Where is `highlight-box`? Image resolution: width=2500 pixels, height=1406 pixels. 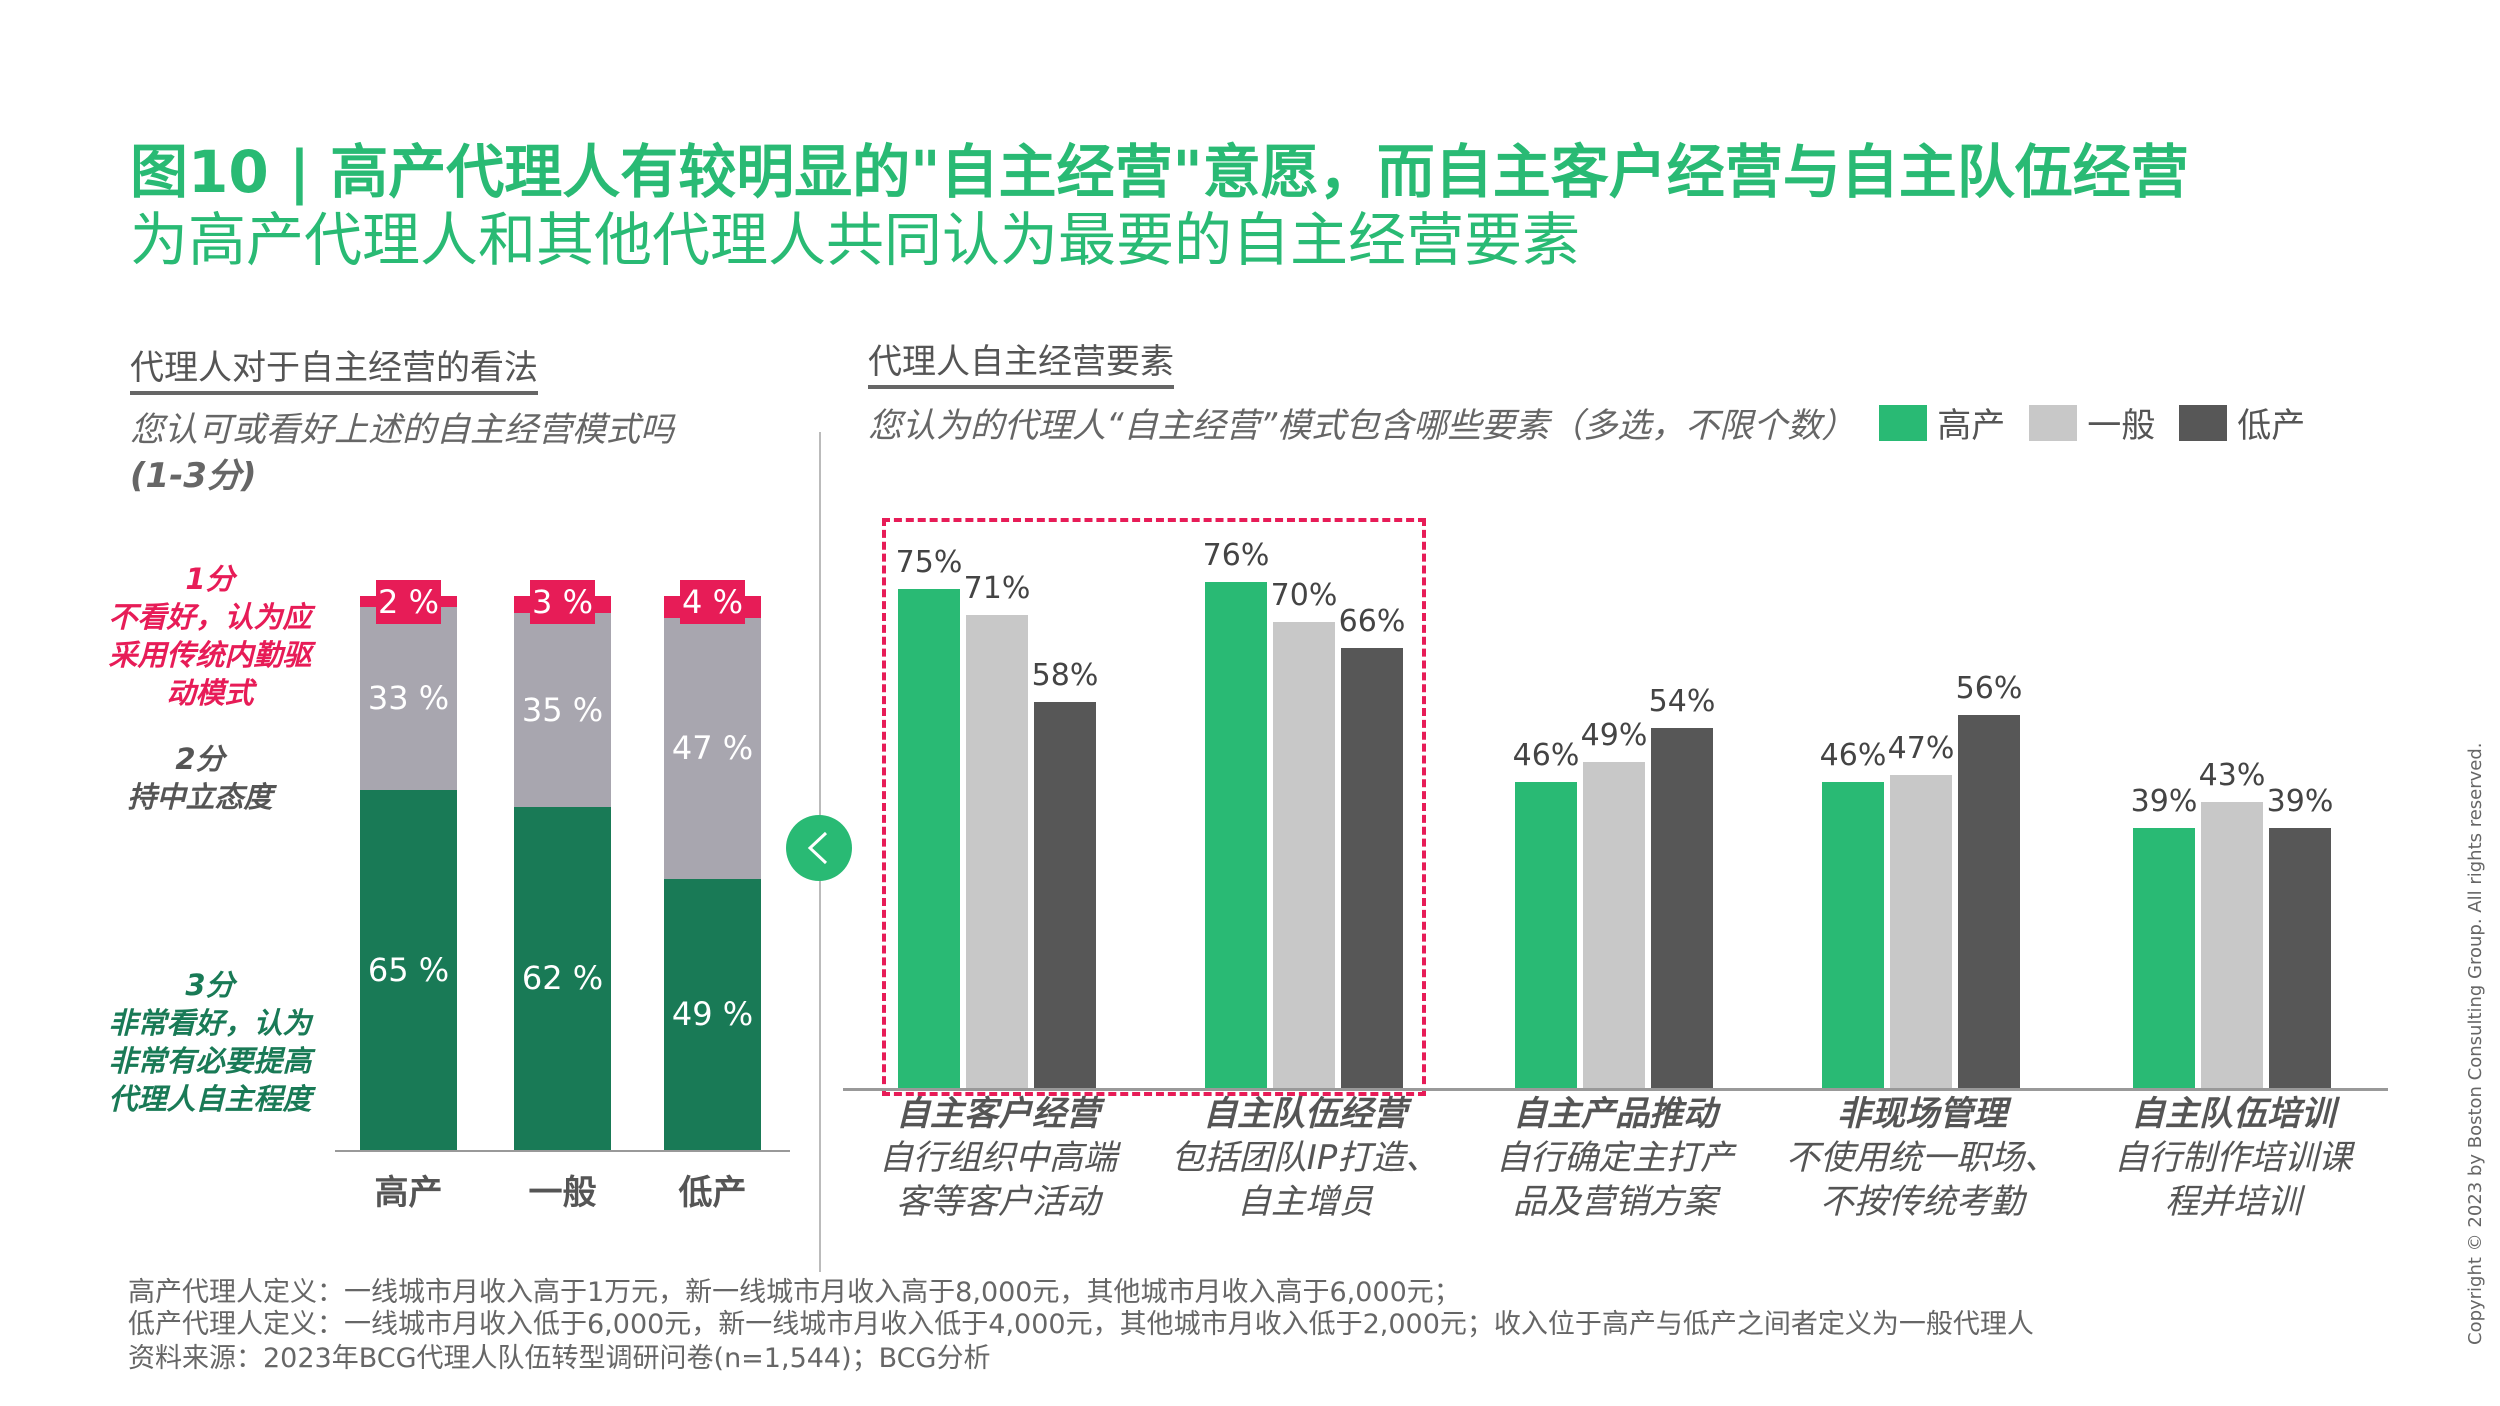 highlight-box is located at coordinates (1154, 807).